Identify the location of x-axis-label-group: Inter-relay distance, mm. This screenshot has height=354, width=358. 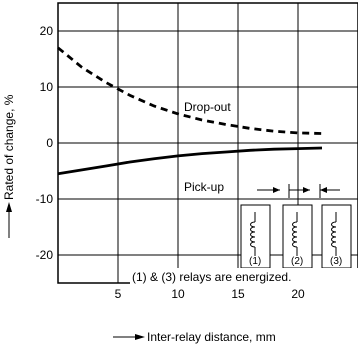
(194, 337).